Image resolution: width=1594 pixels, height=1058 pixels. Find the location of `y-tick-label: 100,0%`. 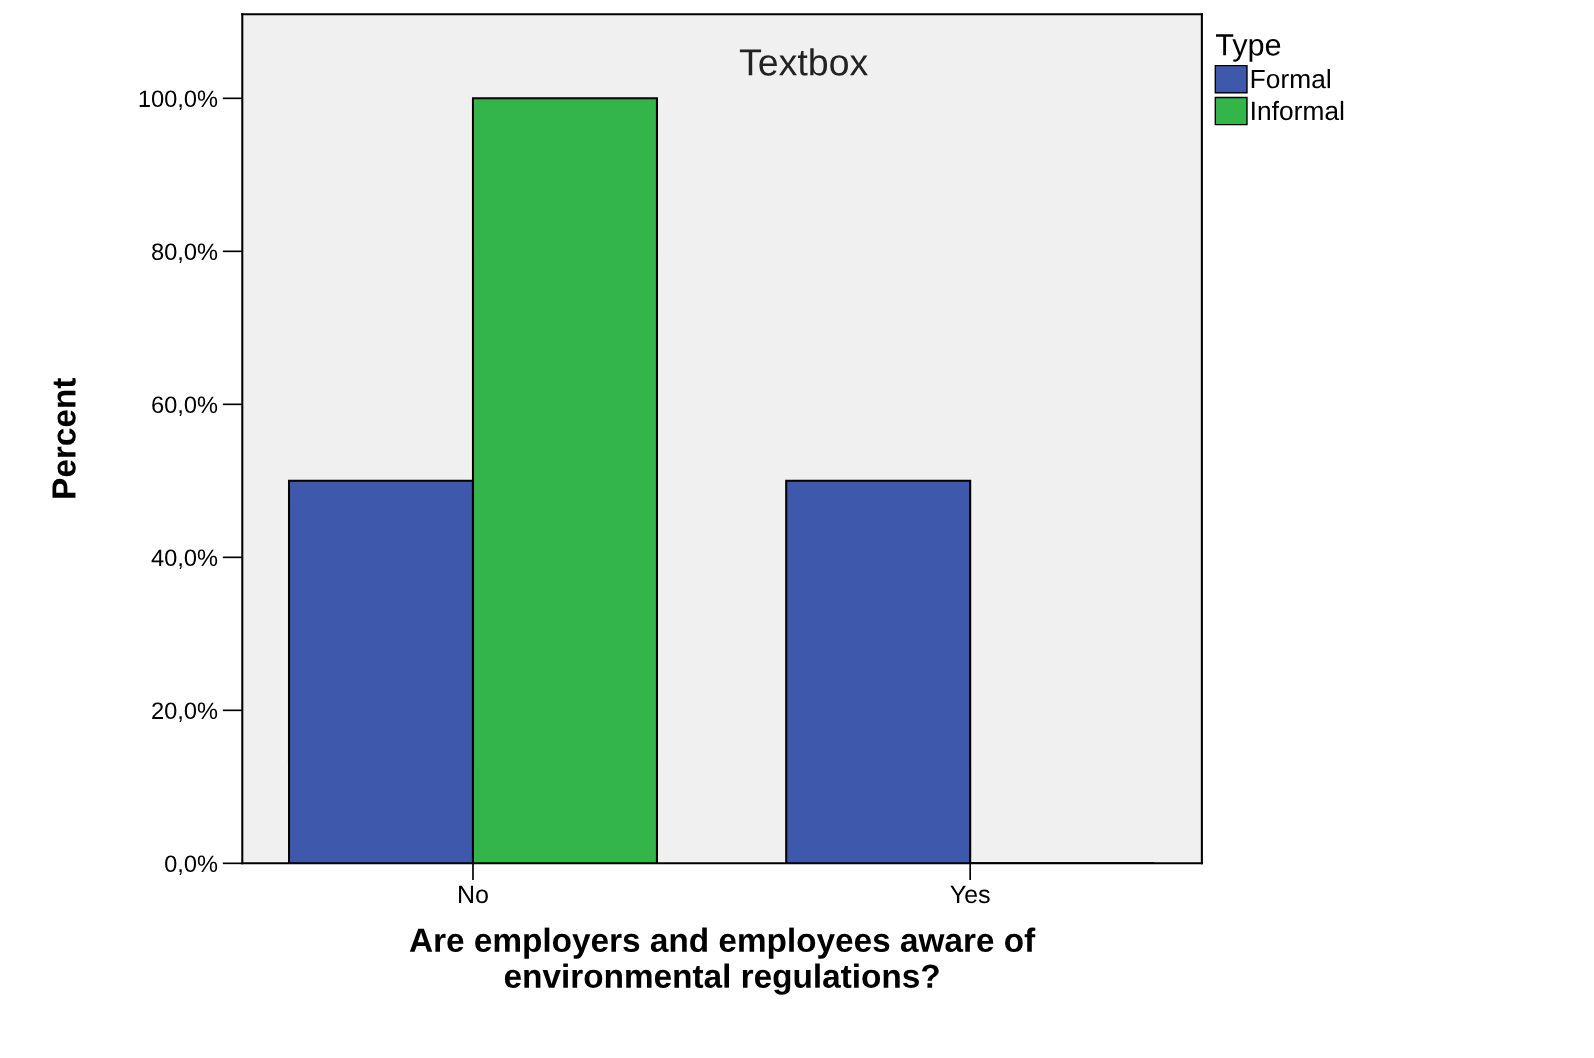

y-tick-label: 100,0% is located at coordinates (178, 100).